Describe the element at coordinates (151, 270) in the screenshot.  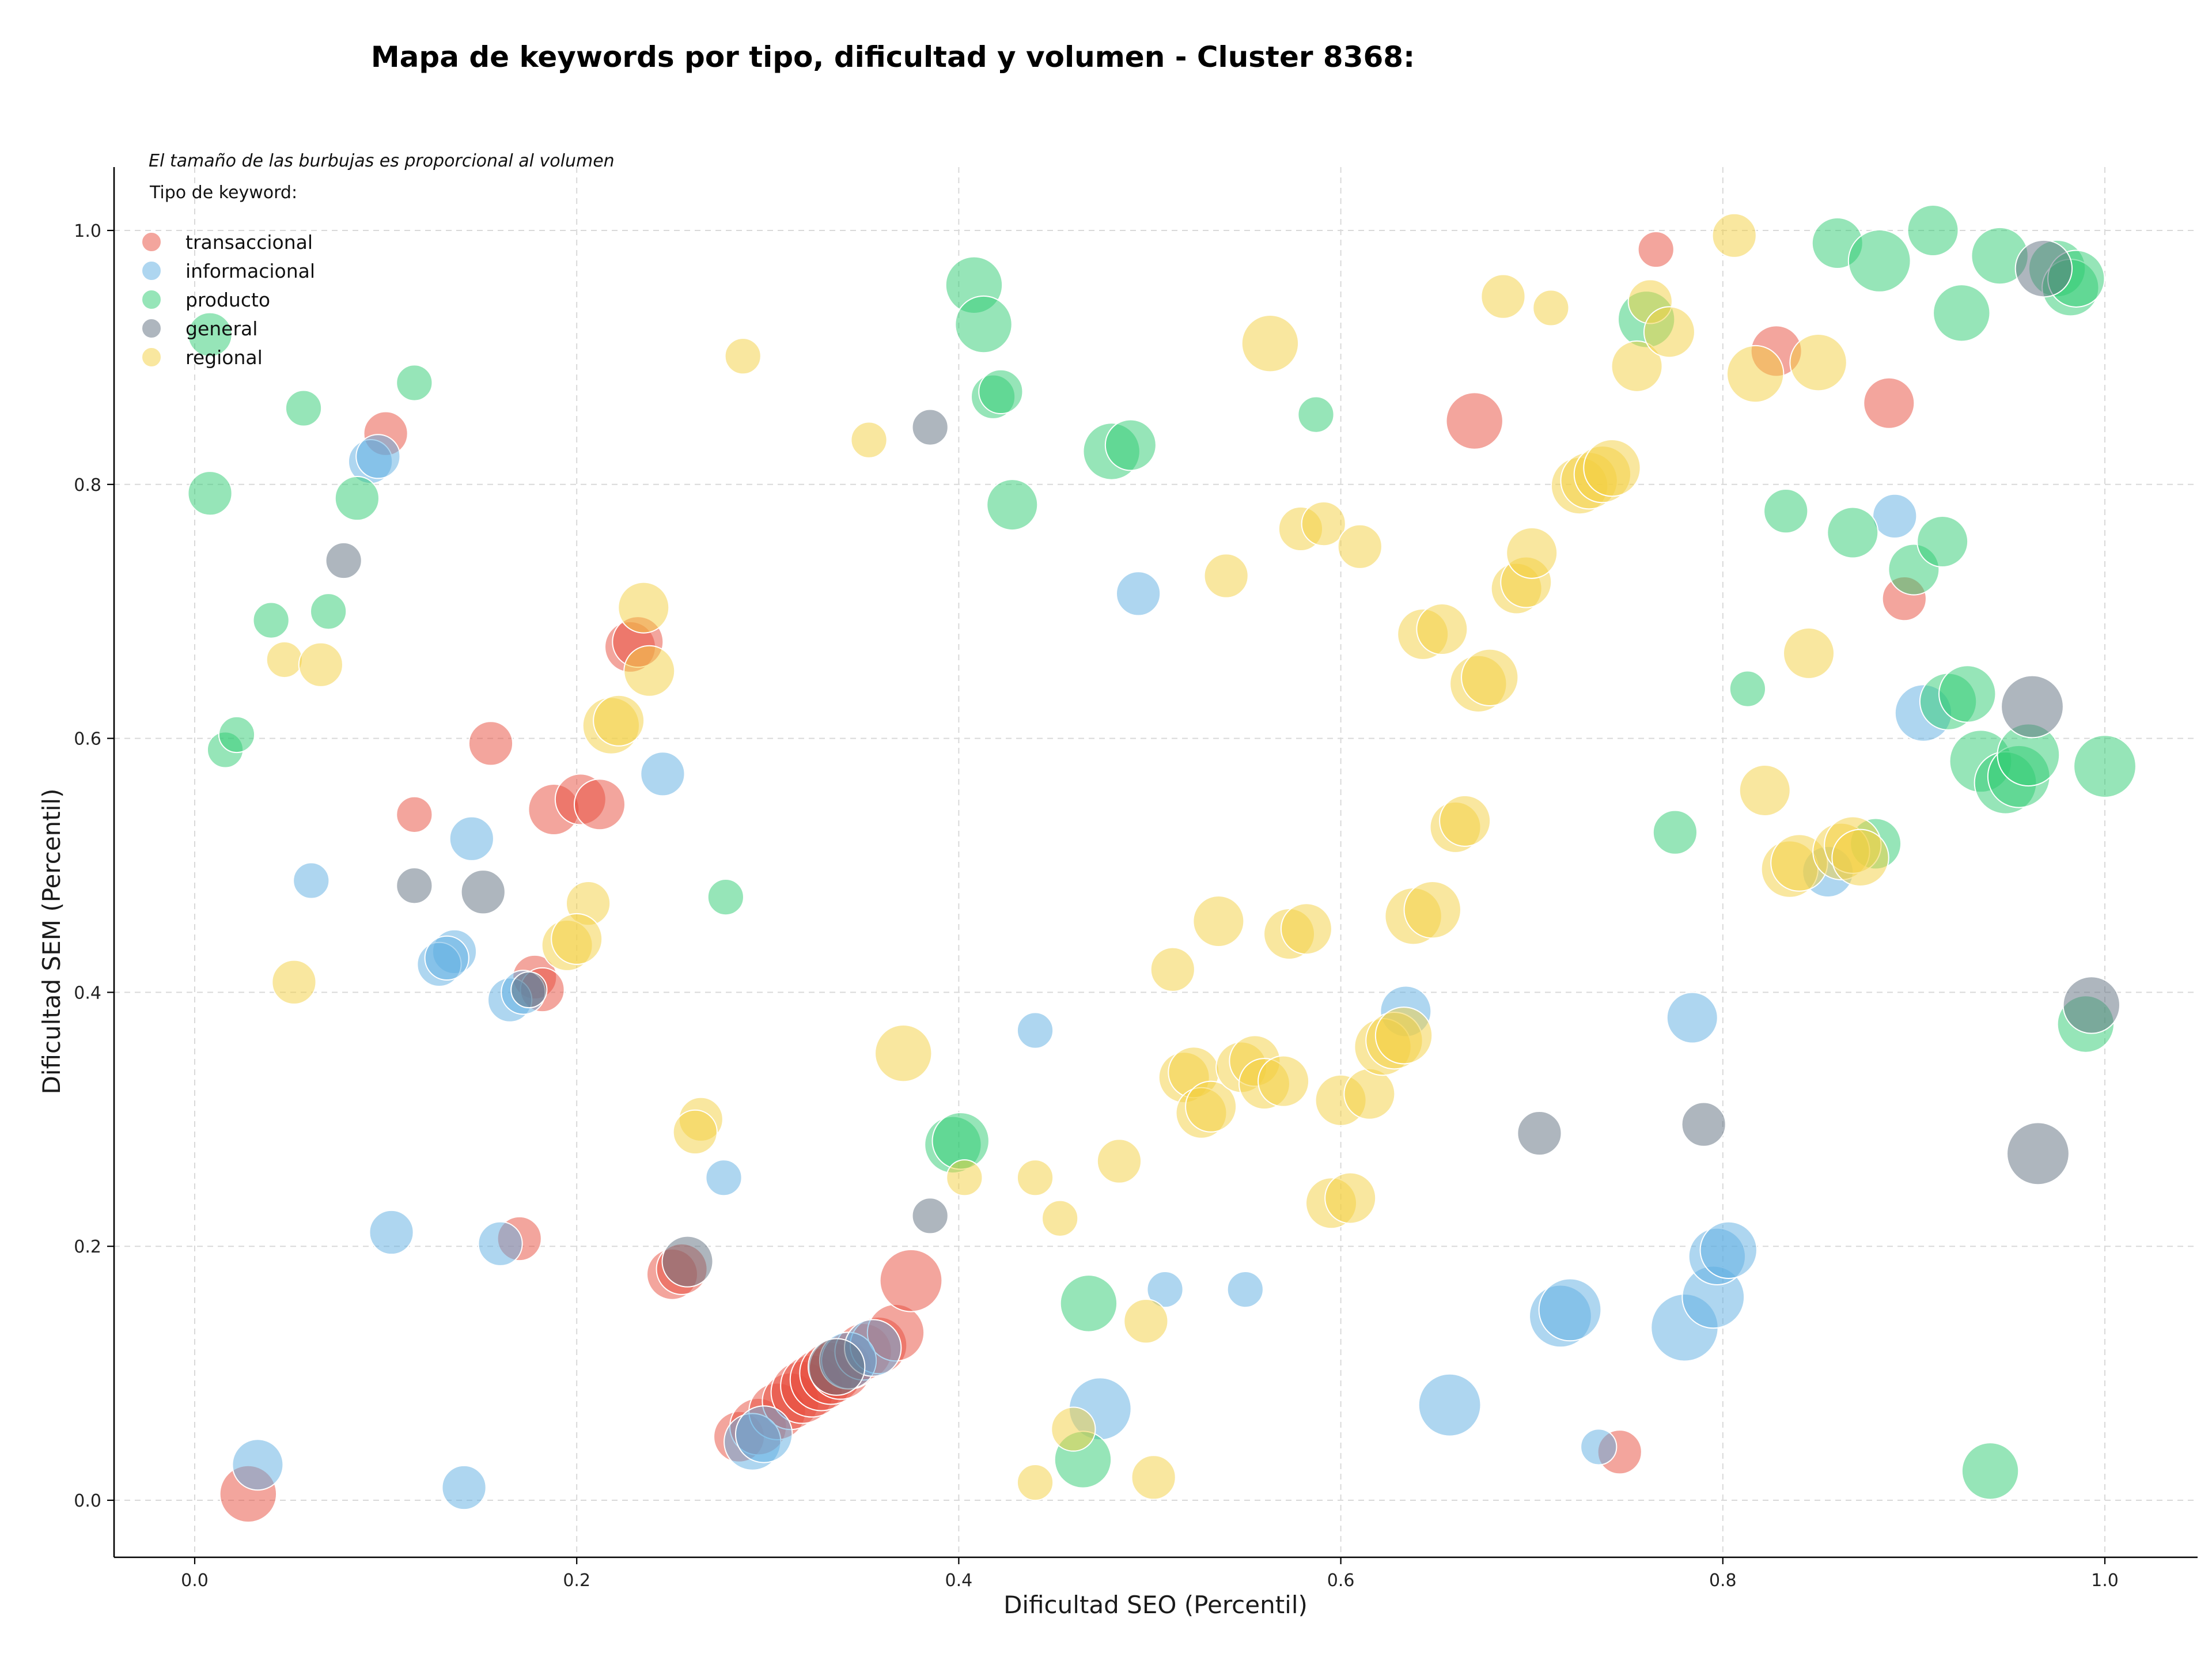
I see `legend-marker-informacional` at that location.